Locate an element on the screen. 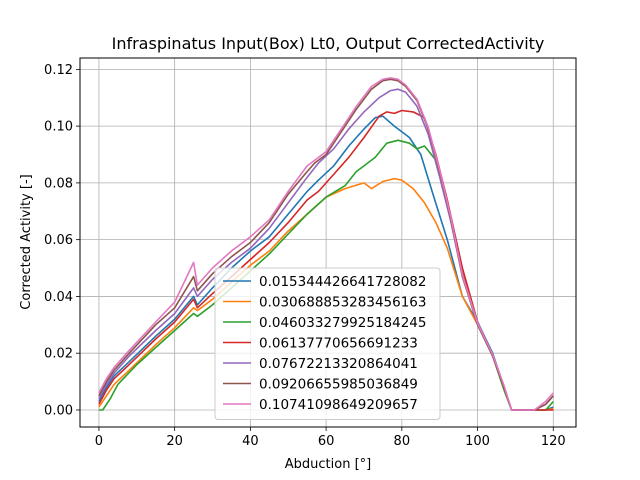 Image resolution: width=640 pixels, height=480 pixels. x-tick-label: 60 is located at coordinates (326, 441).